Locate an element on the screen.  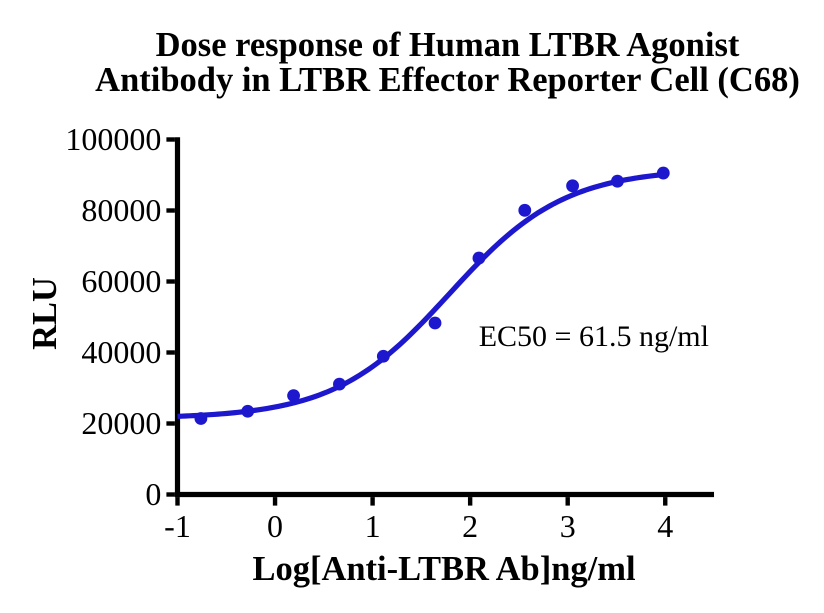
x-tick-label: 3 is located at coordinates (568, 526).